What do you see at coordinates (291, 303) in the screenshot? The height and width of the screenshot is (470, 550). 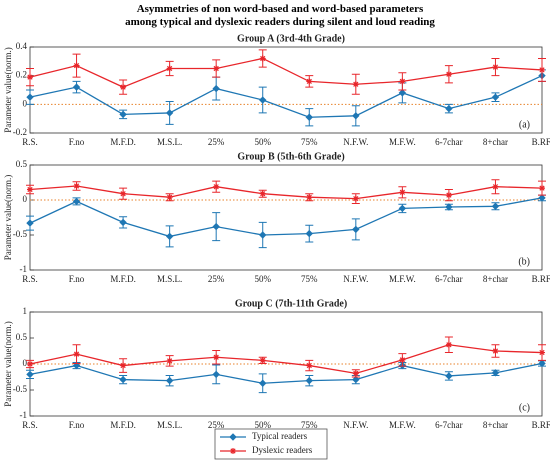 I see `panel-title: Group C (7th-11th Grade)` at bounding box center [291, 303].